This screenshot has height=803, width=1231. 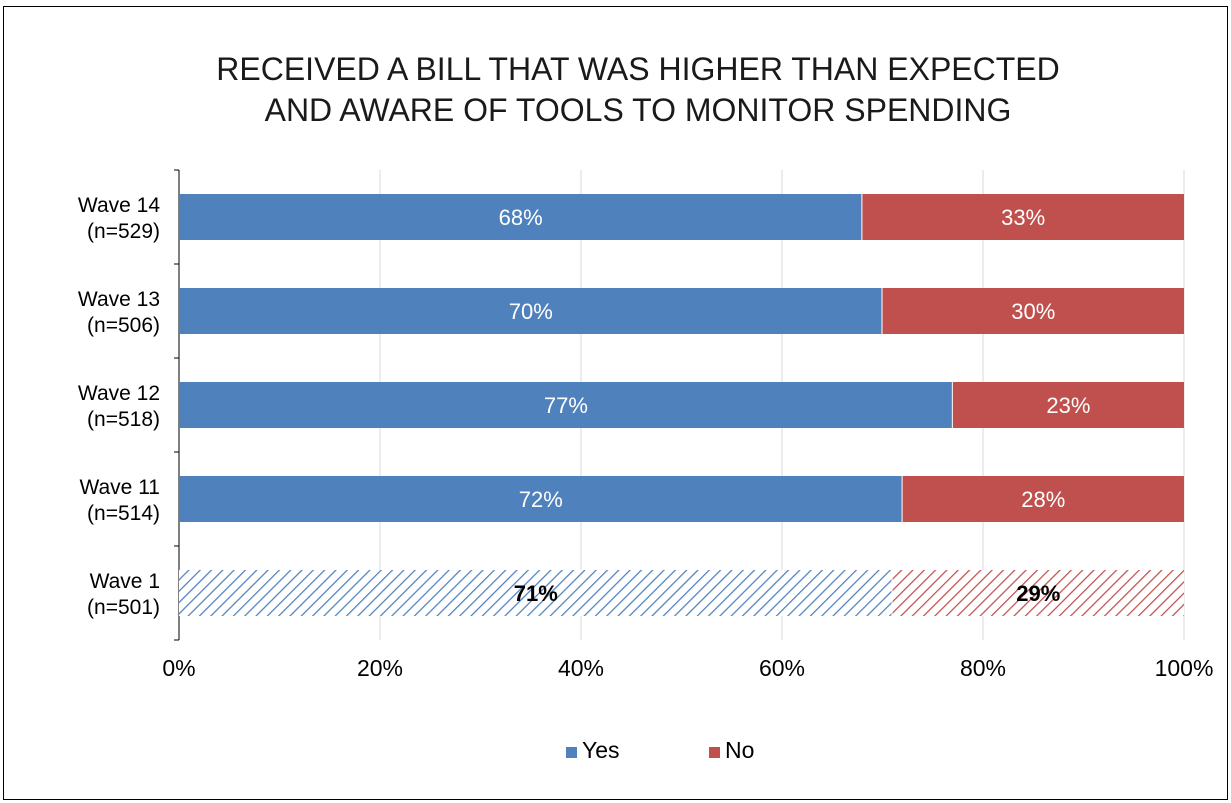 I want to click on data-label: 30%, so click(x=1033, y=311).